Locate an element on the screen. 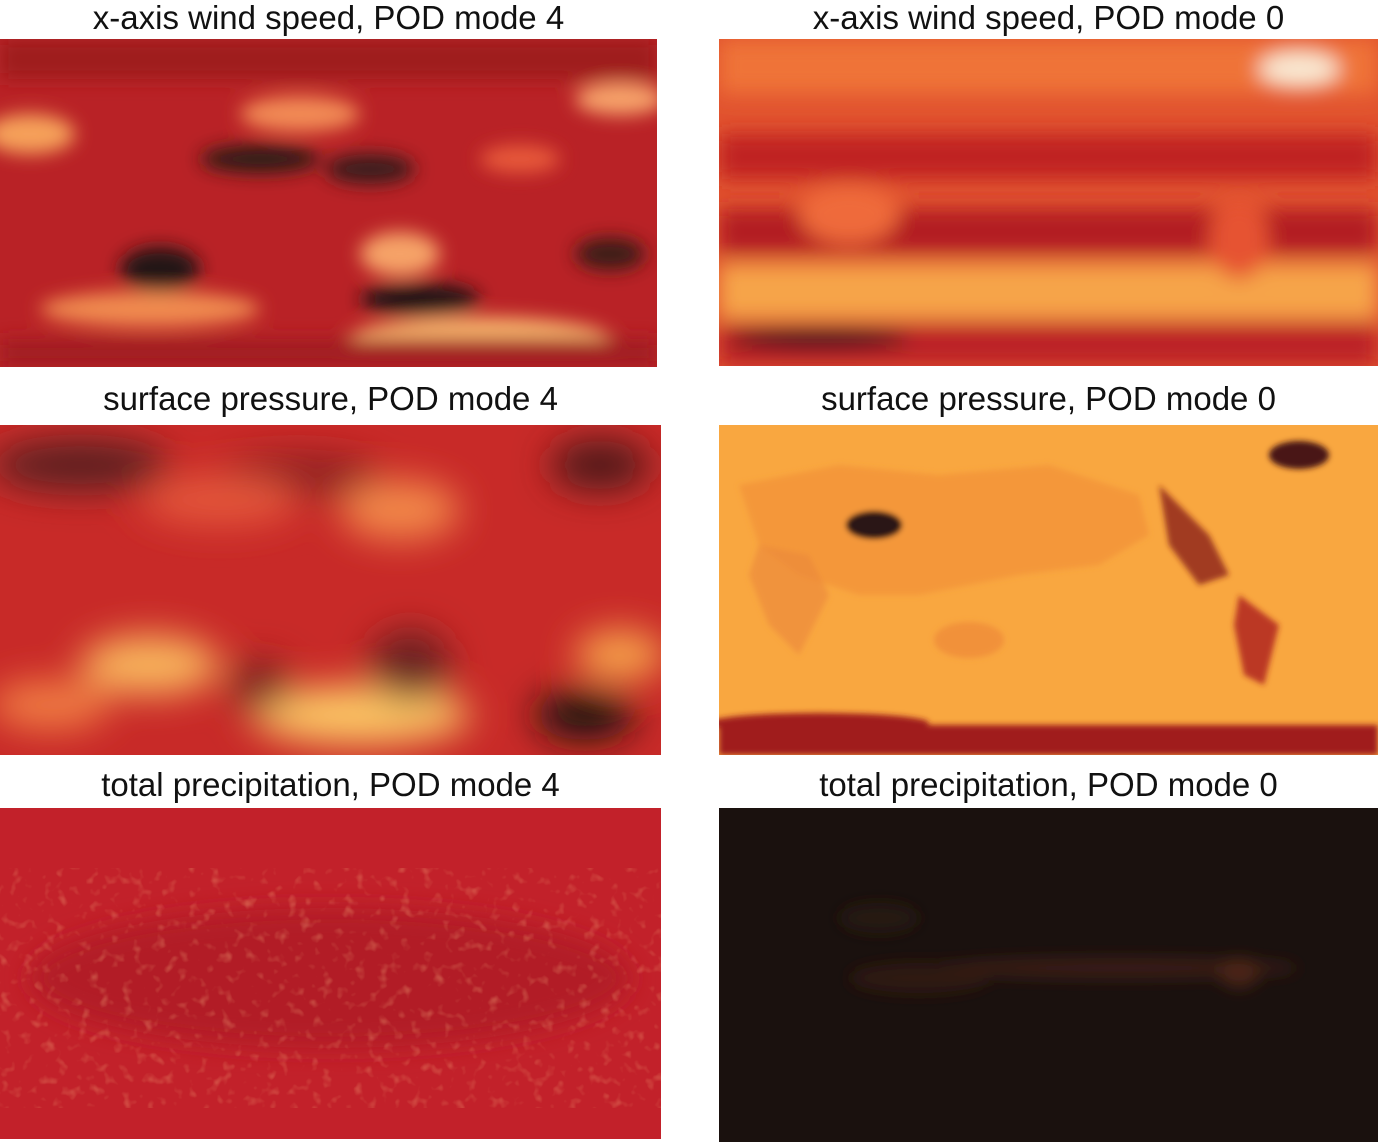 This screenshot has width=1387, height=1142. panel-title: surface pressure, POD mode 4 is located at coordinates (330, 398).